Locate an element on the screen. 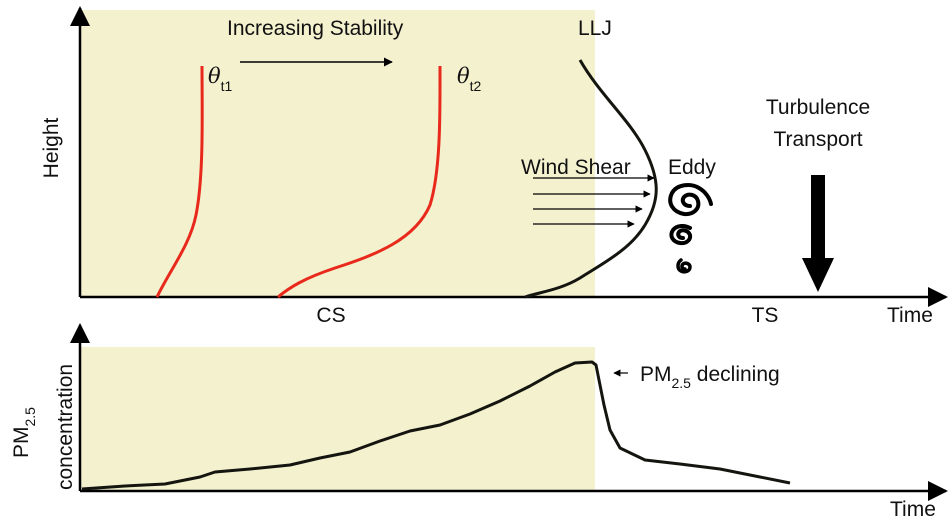 This screenshot has width=950, height=525. ts-label: TS is located at coordinates (765, 315).